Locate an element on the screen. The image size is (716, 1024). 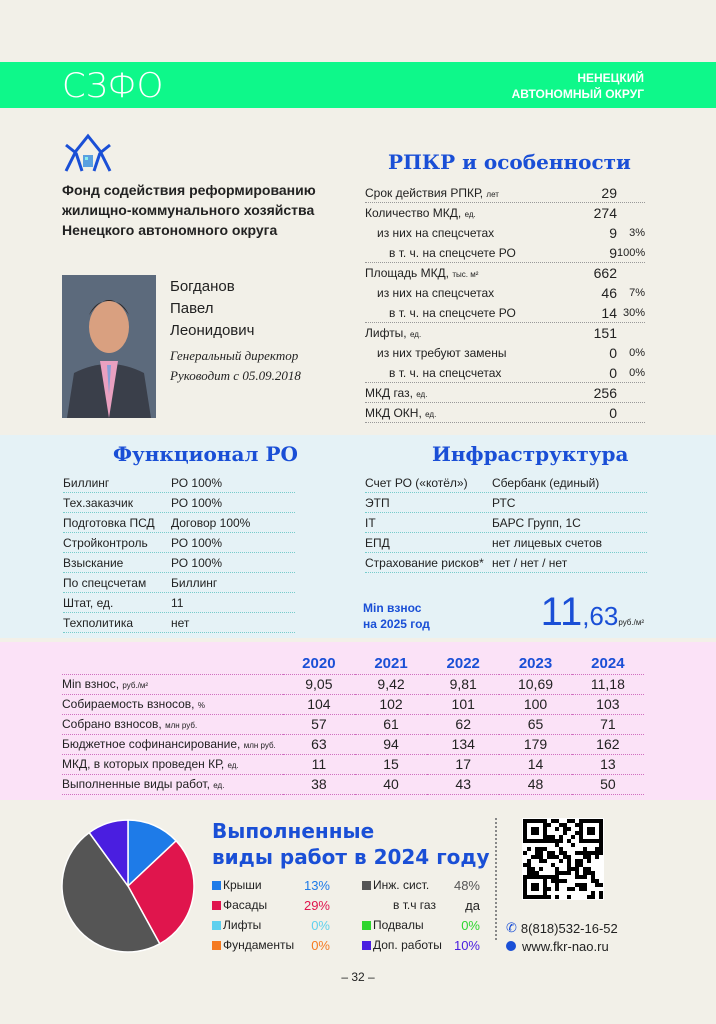
unit: руб./м² is located at coordinates (135, 685).